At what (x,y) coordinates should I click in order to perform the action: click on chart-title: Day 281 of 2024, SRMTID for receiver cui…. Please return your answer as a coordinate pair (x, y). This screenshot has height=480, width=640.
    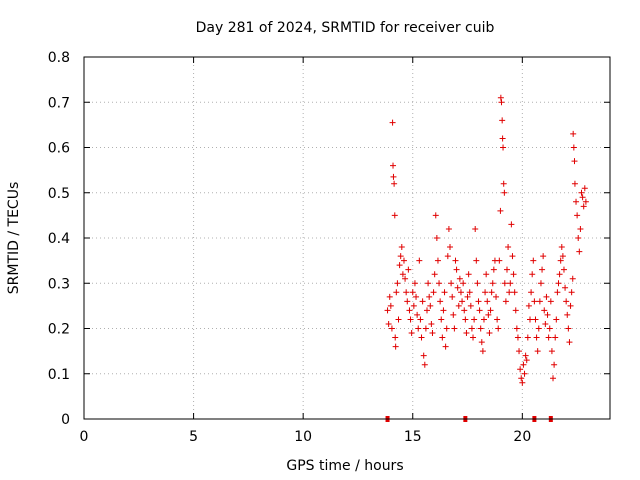
    Looking at the image, I should click on (345, 28).